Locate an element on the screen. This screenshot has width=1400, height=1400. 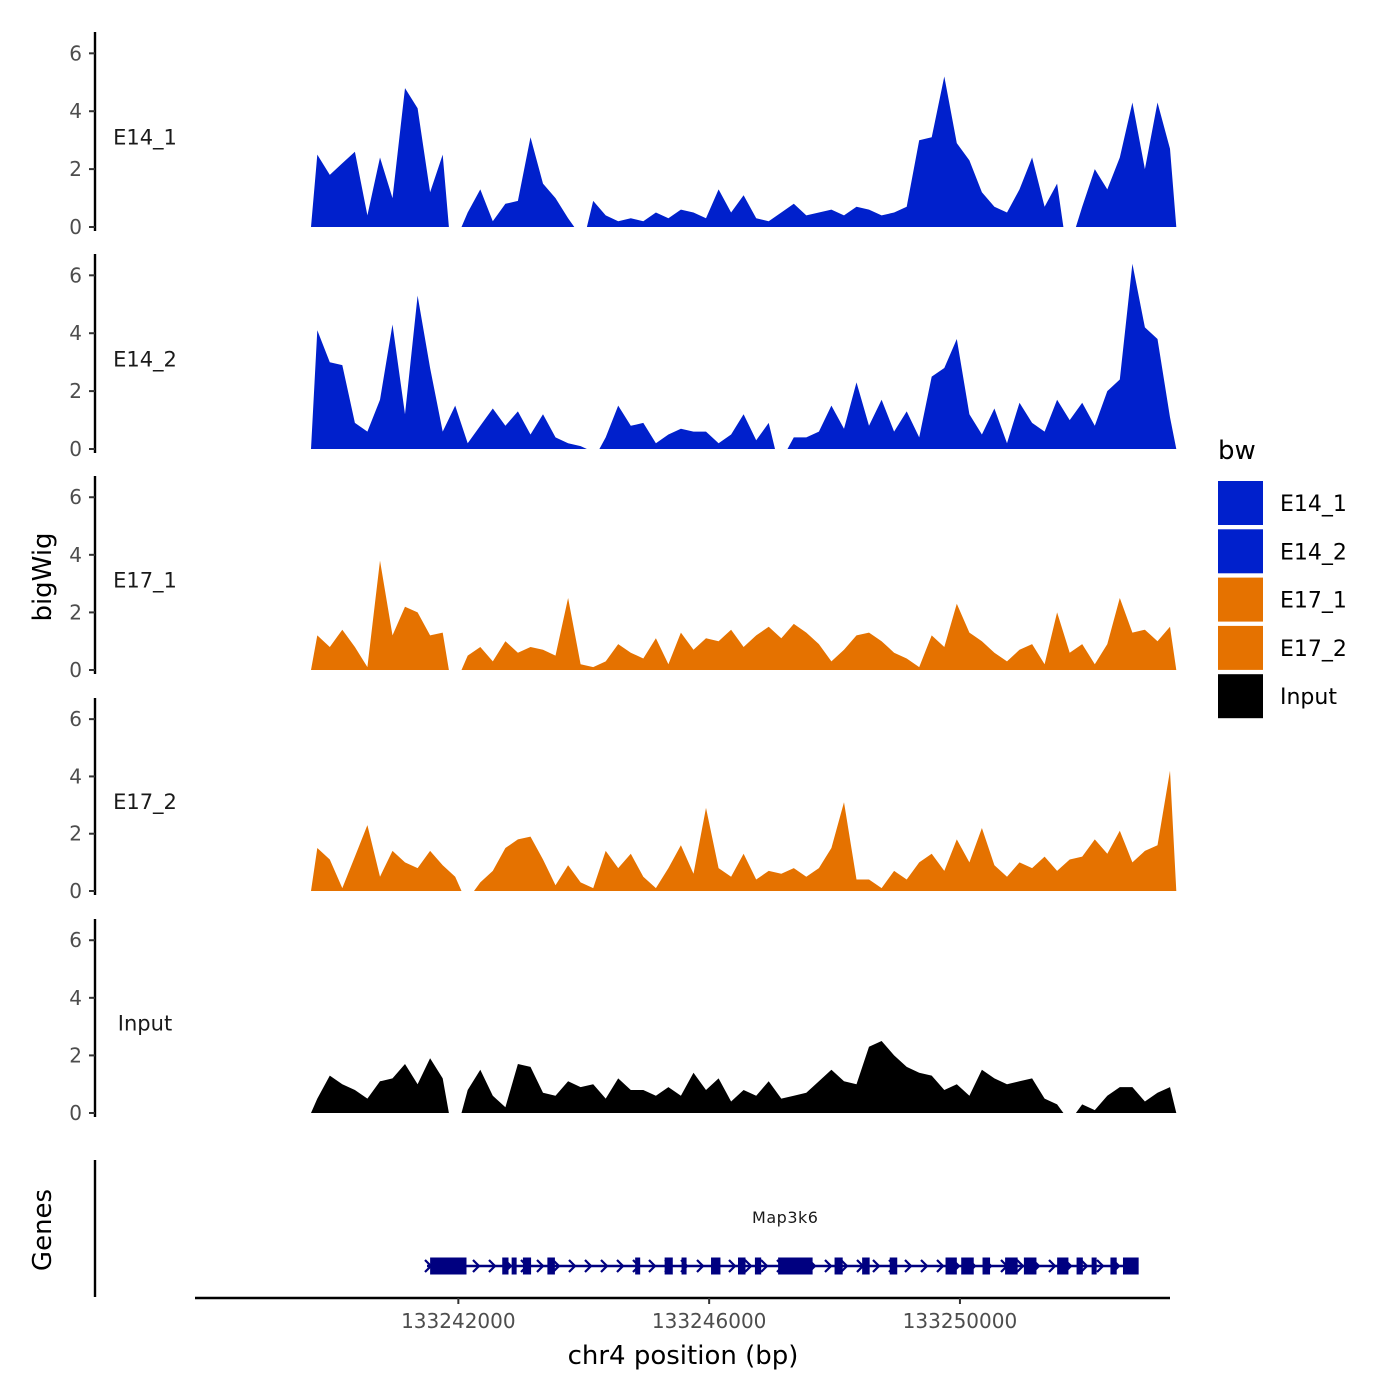
x-tick-label: 133242000 is located at coordinates (458, 1321).